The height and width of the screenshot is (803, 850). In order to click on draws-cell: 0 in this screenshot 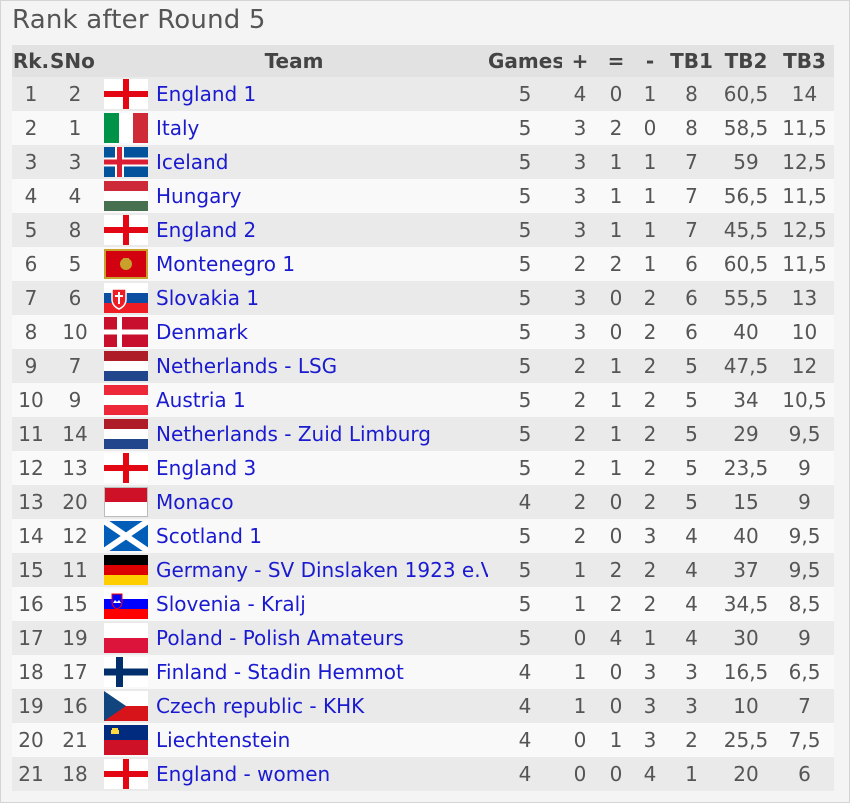, I will do `click(616, 298)`.